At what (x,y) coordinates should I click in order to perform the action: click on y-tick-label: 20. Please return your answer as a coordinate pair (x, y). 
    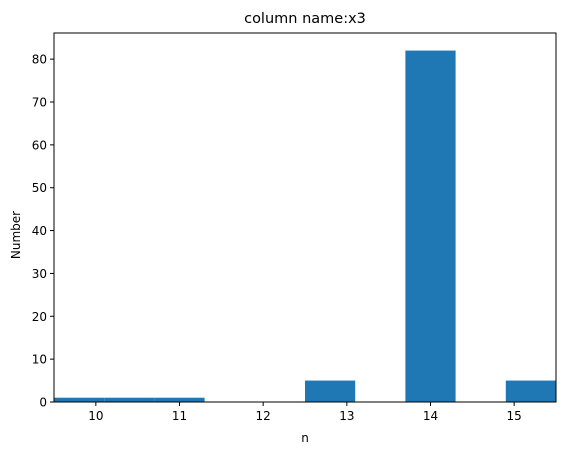
    Looking at the image, I should click on (39, 317).